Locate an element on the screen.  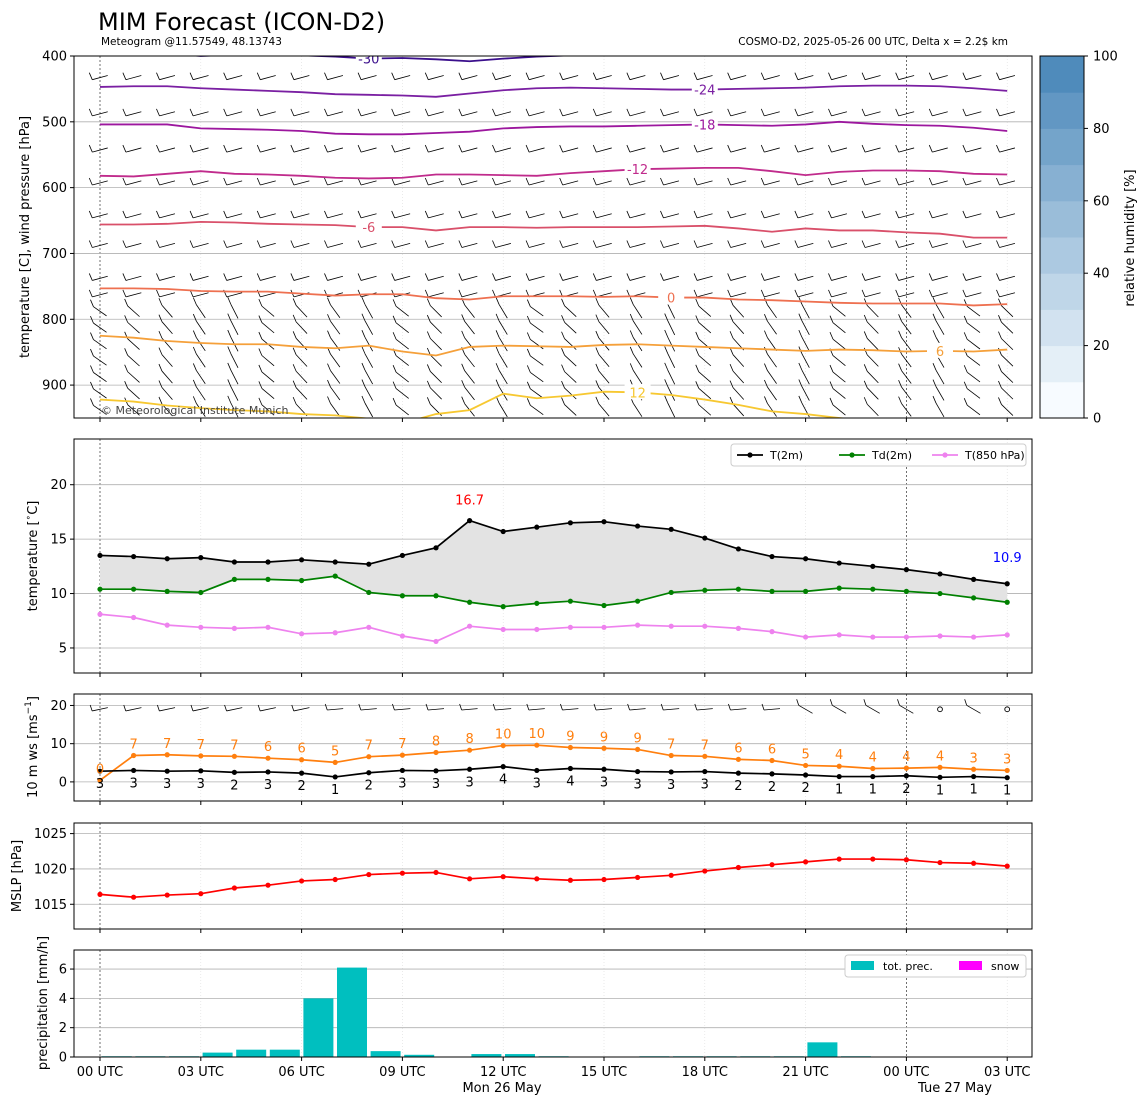
wind-value-label: 2 is located at coordinates (301, 786).